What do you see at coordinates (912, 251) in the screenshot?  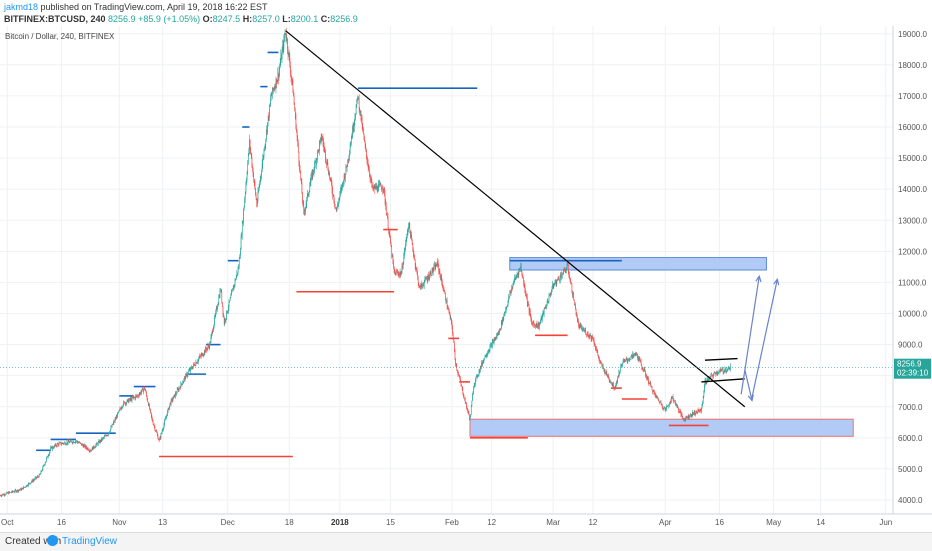 I see `price-tick-label: 12000.0` at bounding box center [912, 251].